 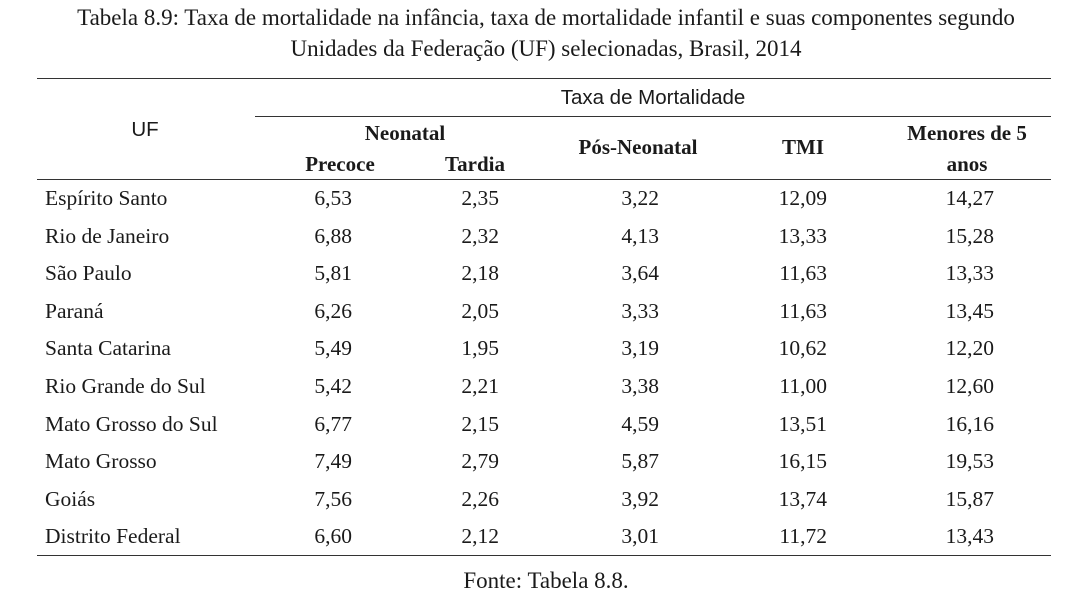 What do you see at coordinates (640, 386) in the screenshot?
I see `cell-pos-neonatal: 3,38` at bounding box center [640, 386].